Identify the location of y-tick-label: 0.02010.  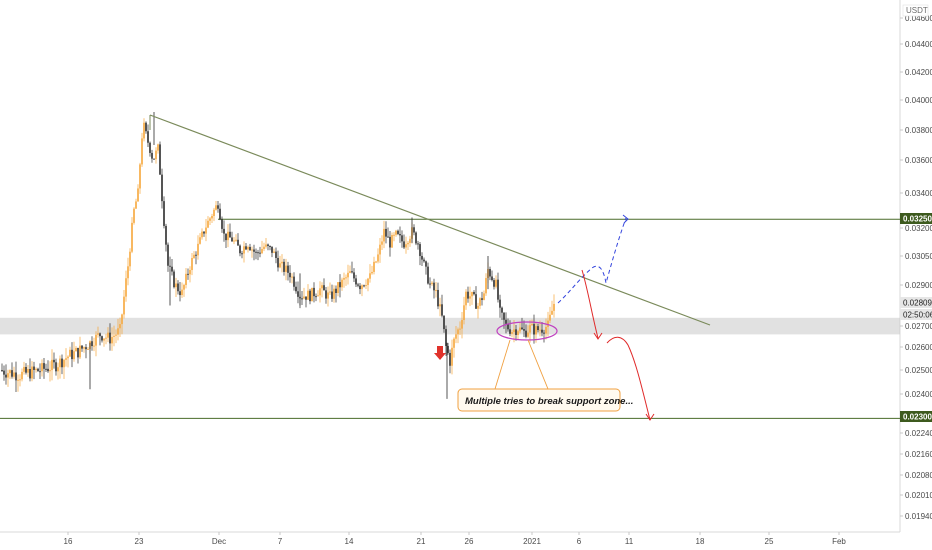
(918, 495).